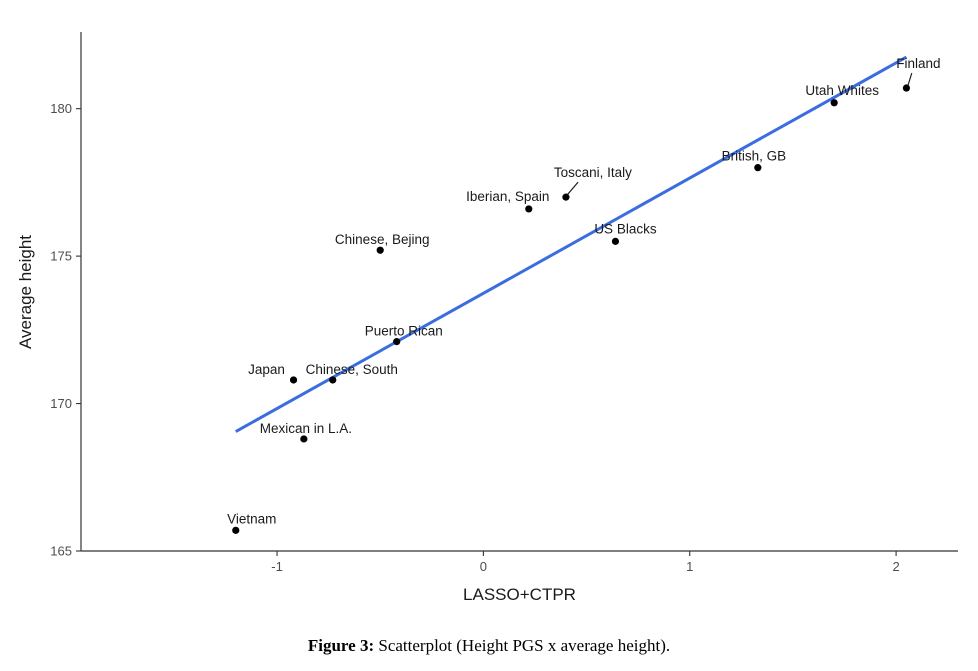 The height and width of the screenshot is (671, 978). Describe the element at coordinates (625, 228) in the screenshot. I see `point-label: US Blacks` at that location.